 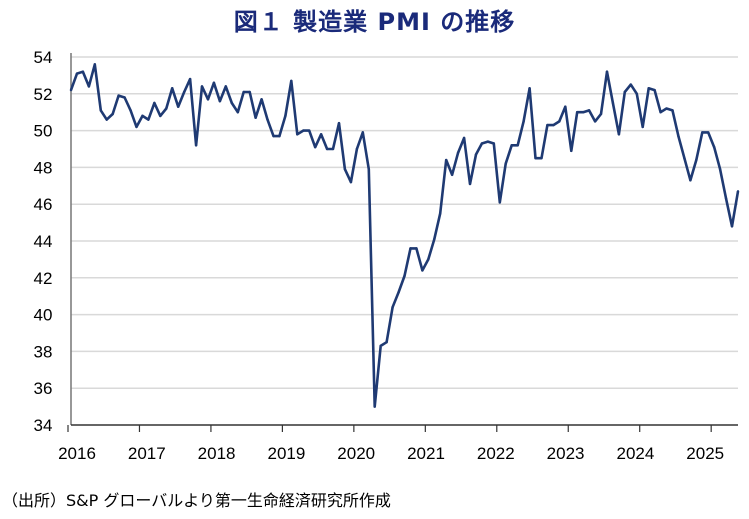 I want to click on y-tick-label: 50, so click(x=43, y=131).